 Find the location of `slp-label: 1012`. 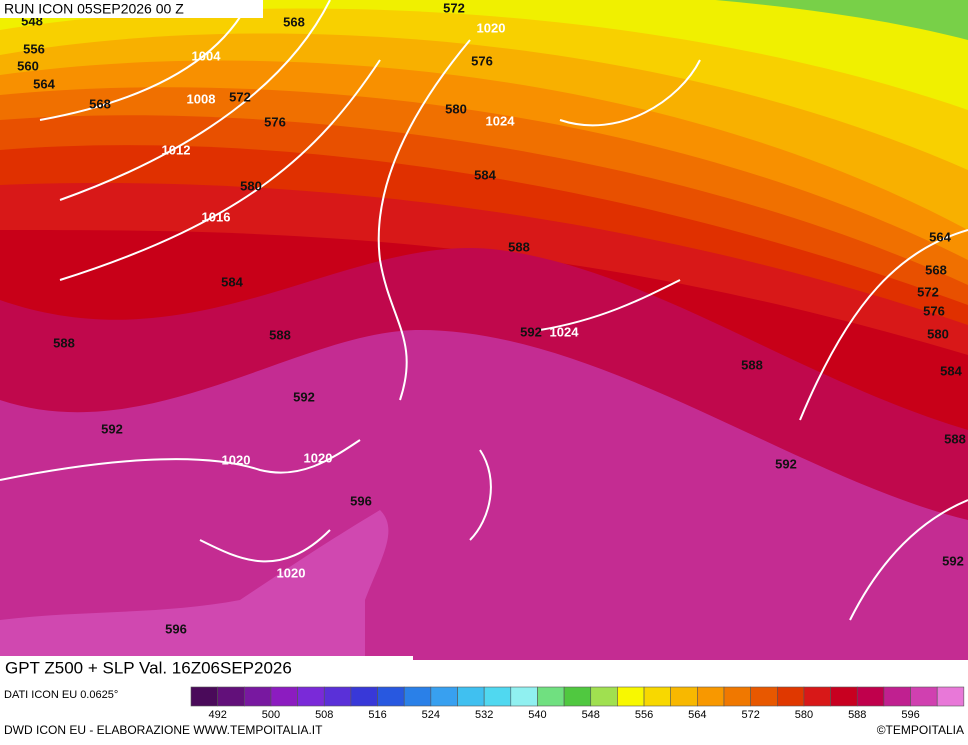

slp-label: 1012 is located at coordinates (176, 149).